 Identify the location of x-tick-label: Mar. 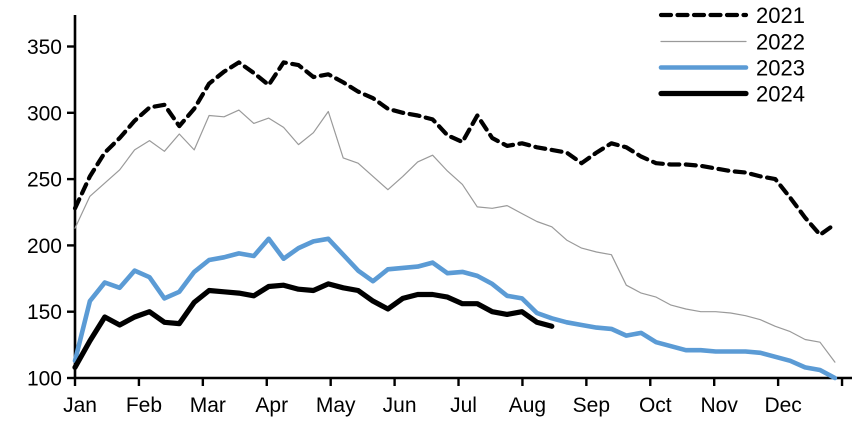
(208, 405).